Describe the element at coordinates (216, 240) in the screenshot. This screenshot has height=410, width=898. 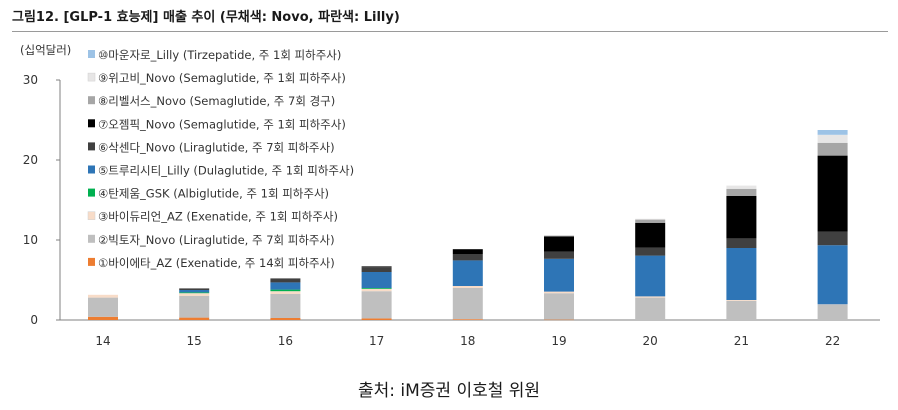
I see `legend-label: ②빅토자_Novo (Liraglutide, 주 7회 피하주사)` at that location.